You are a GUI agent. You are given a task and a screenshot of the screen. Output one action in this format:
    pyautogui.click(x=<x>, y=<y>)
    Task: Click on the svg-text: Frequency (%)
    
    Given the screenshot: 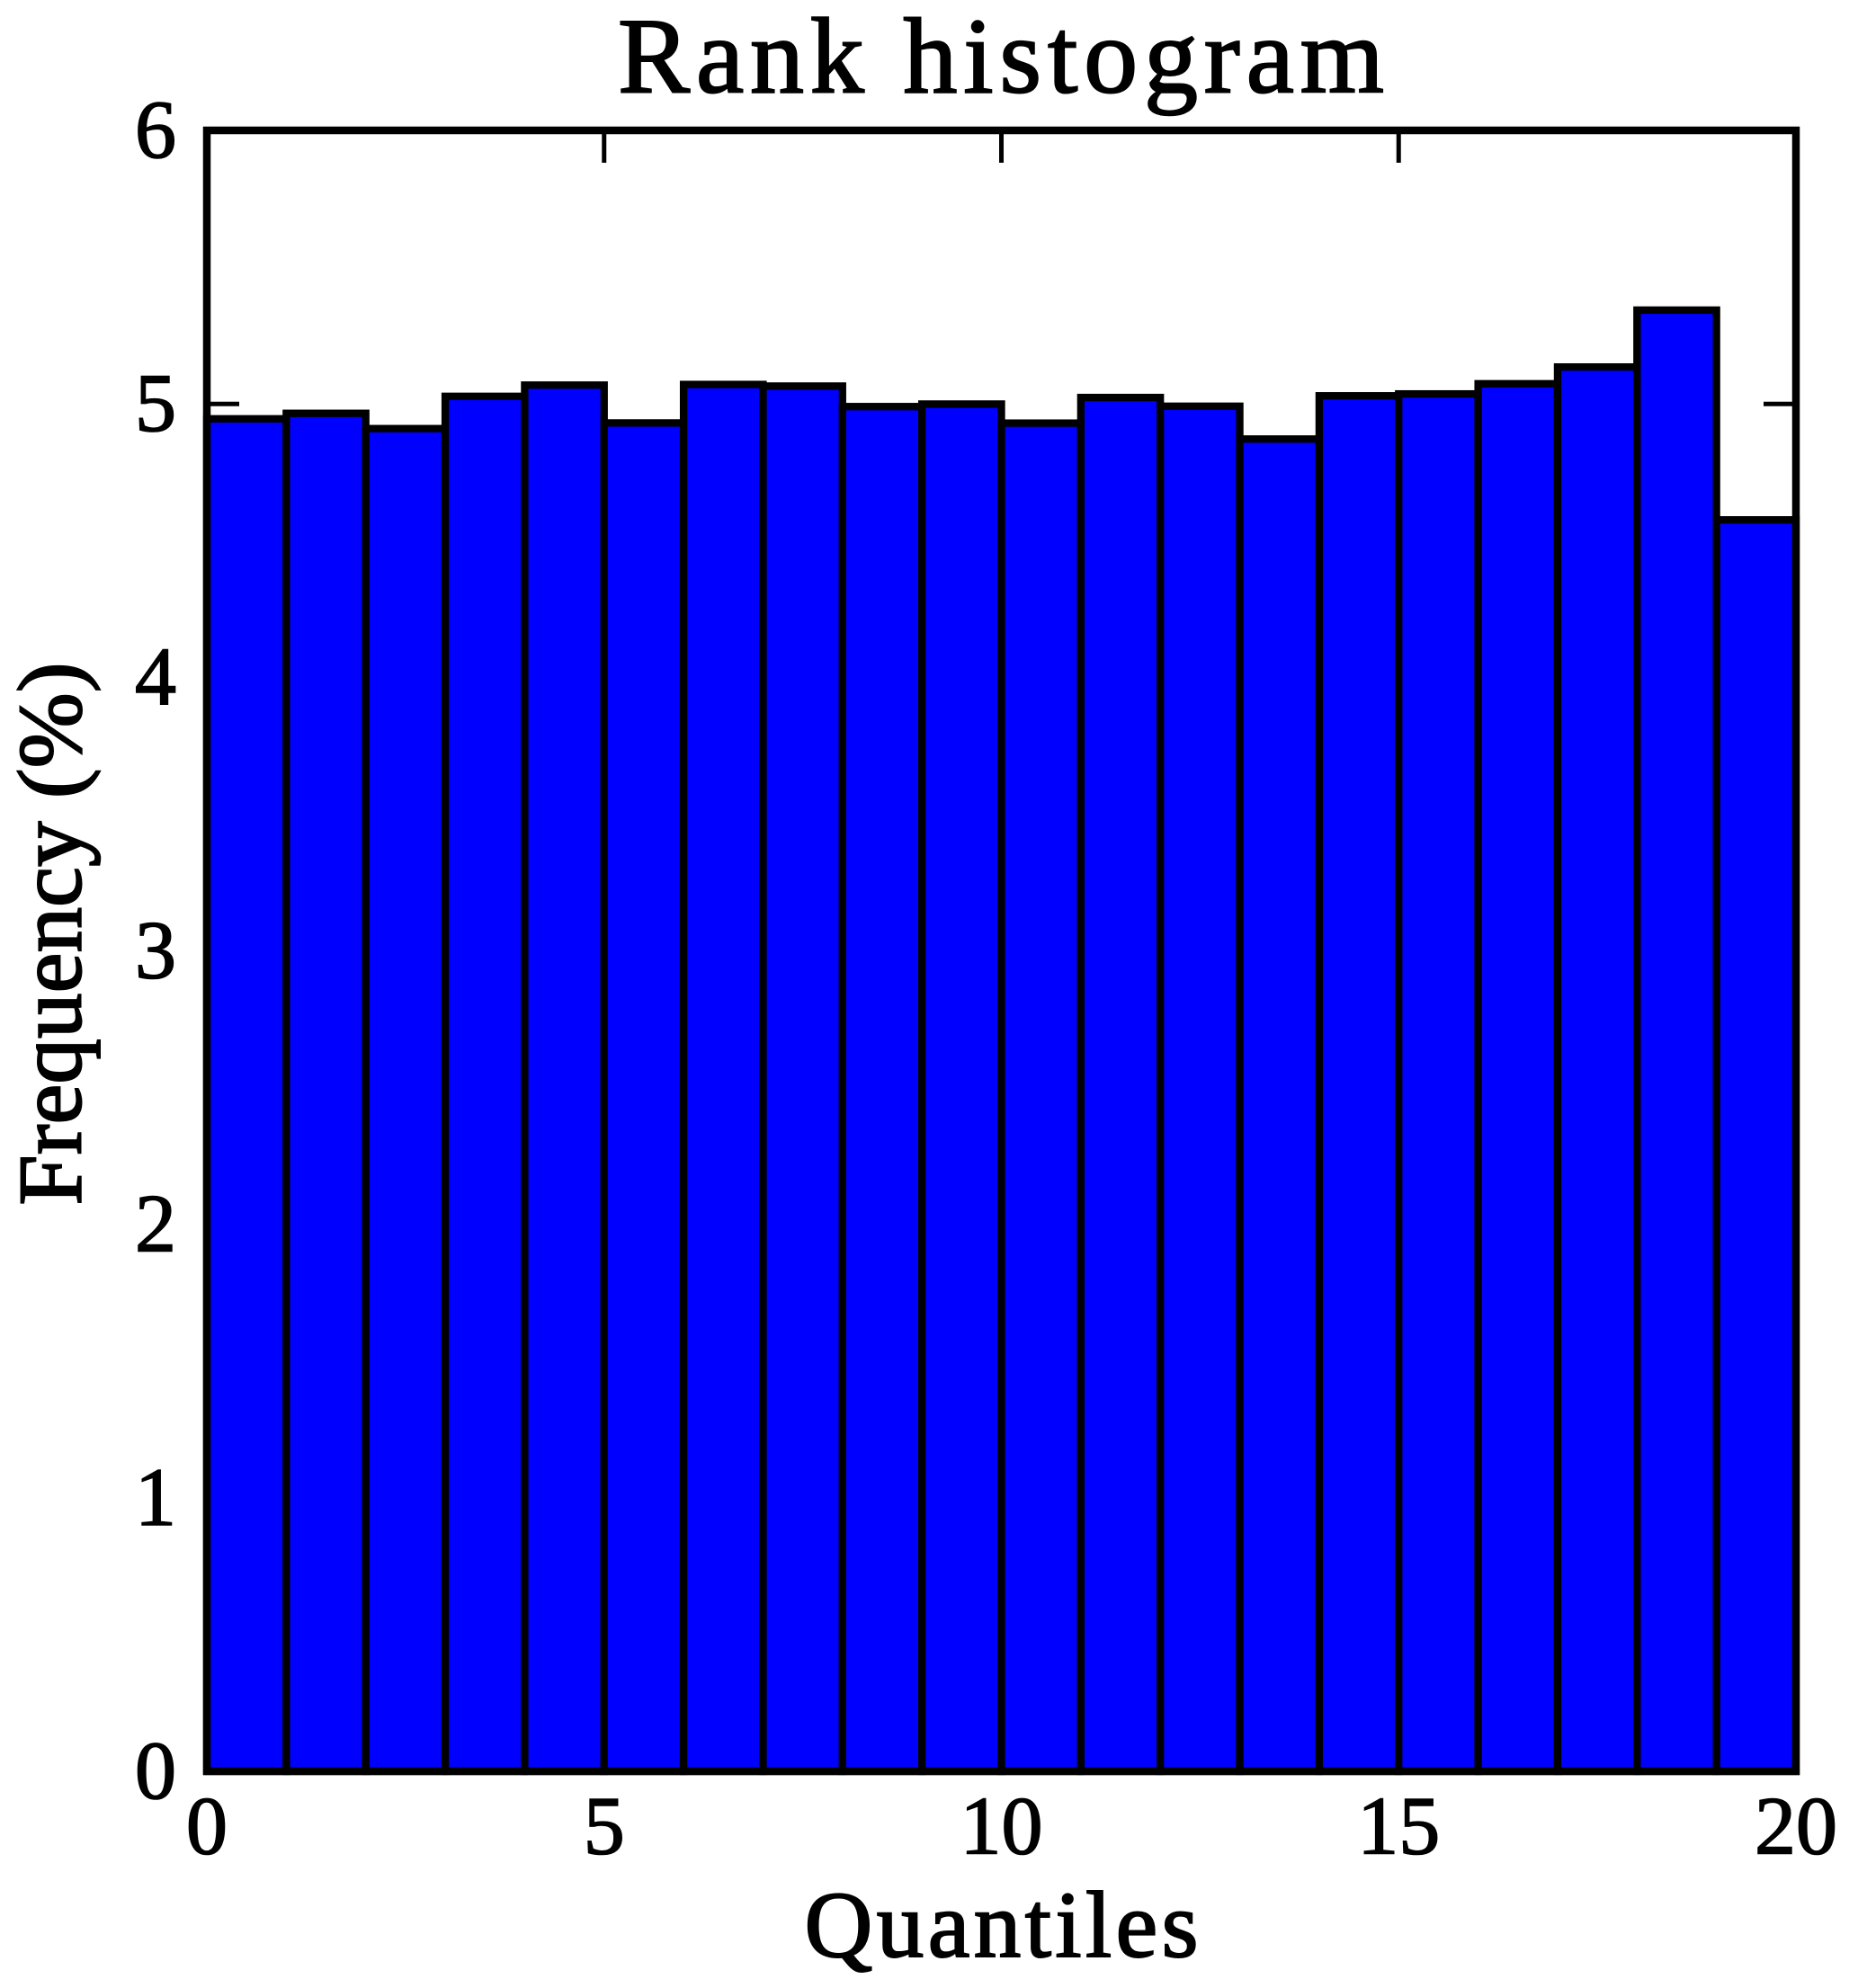 What is the action you would take?
    pyautogui.click(x=51, y=934)
    